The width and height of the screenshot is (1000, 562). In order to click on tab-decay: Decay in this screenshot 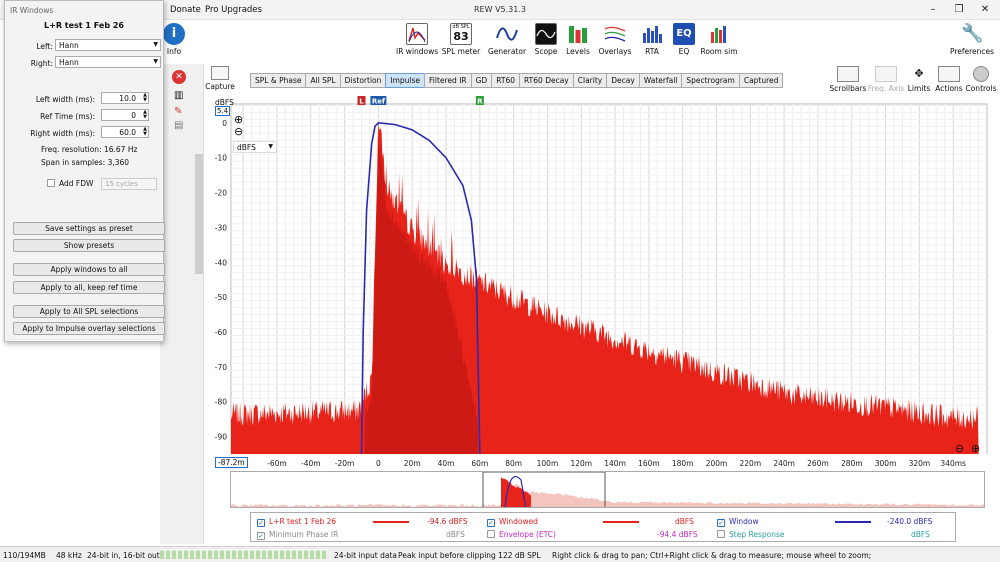, I will do `click(622, 80)`.